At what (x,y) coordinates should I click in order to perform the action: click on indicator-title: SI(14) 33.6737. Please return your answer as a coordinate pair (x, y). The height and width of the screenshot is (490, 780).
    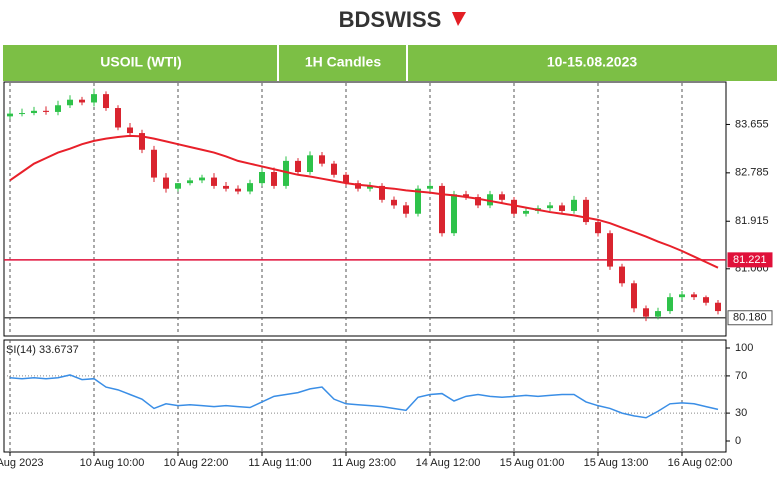
    Looking at the image, I should click on (42, 350).